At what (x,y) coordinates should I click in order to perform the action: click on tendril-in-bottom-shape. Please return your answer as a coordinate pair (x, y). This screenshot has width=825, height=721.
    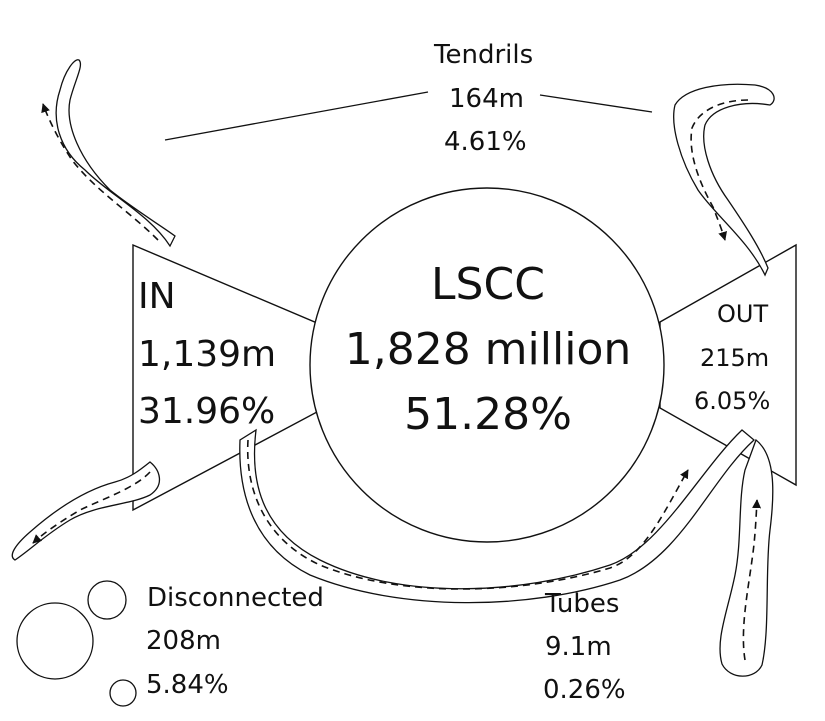
    Looking at the image, I should click on (86, 511).